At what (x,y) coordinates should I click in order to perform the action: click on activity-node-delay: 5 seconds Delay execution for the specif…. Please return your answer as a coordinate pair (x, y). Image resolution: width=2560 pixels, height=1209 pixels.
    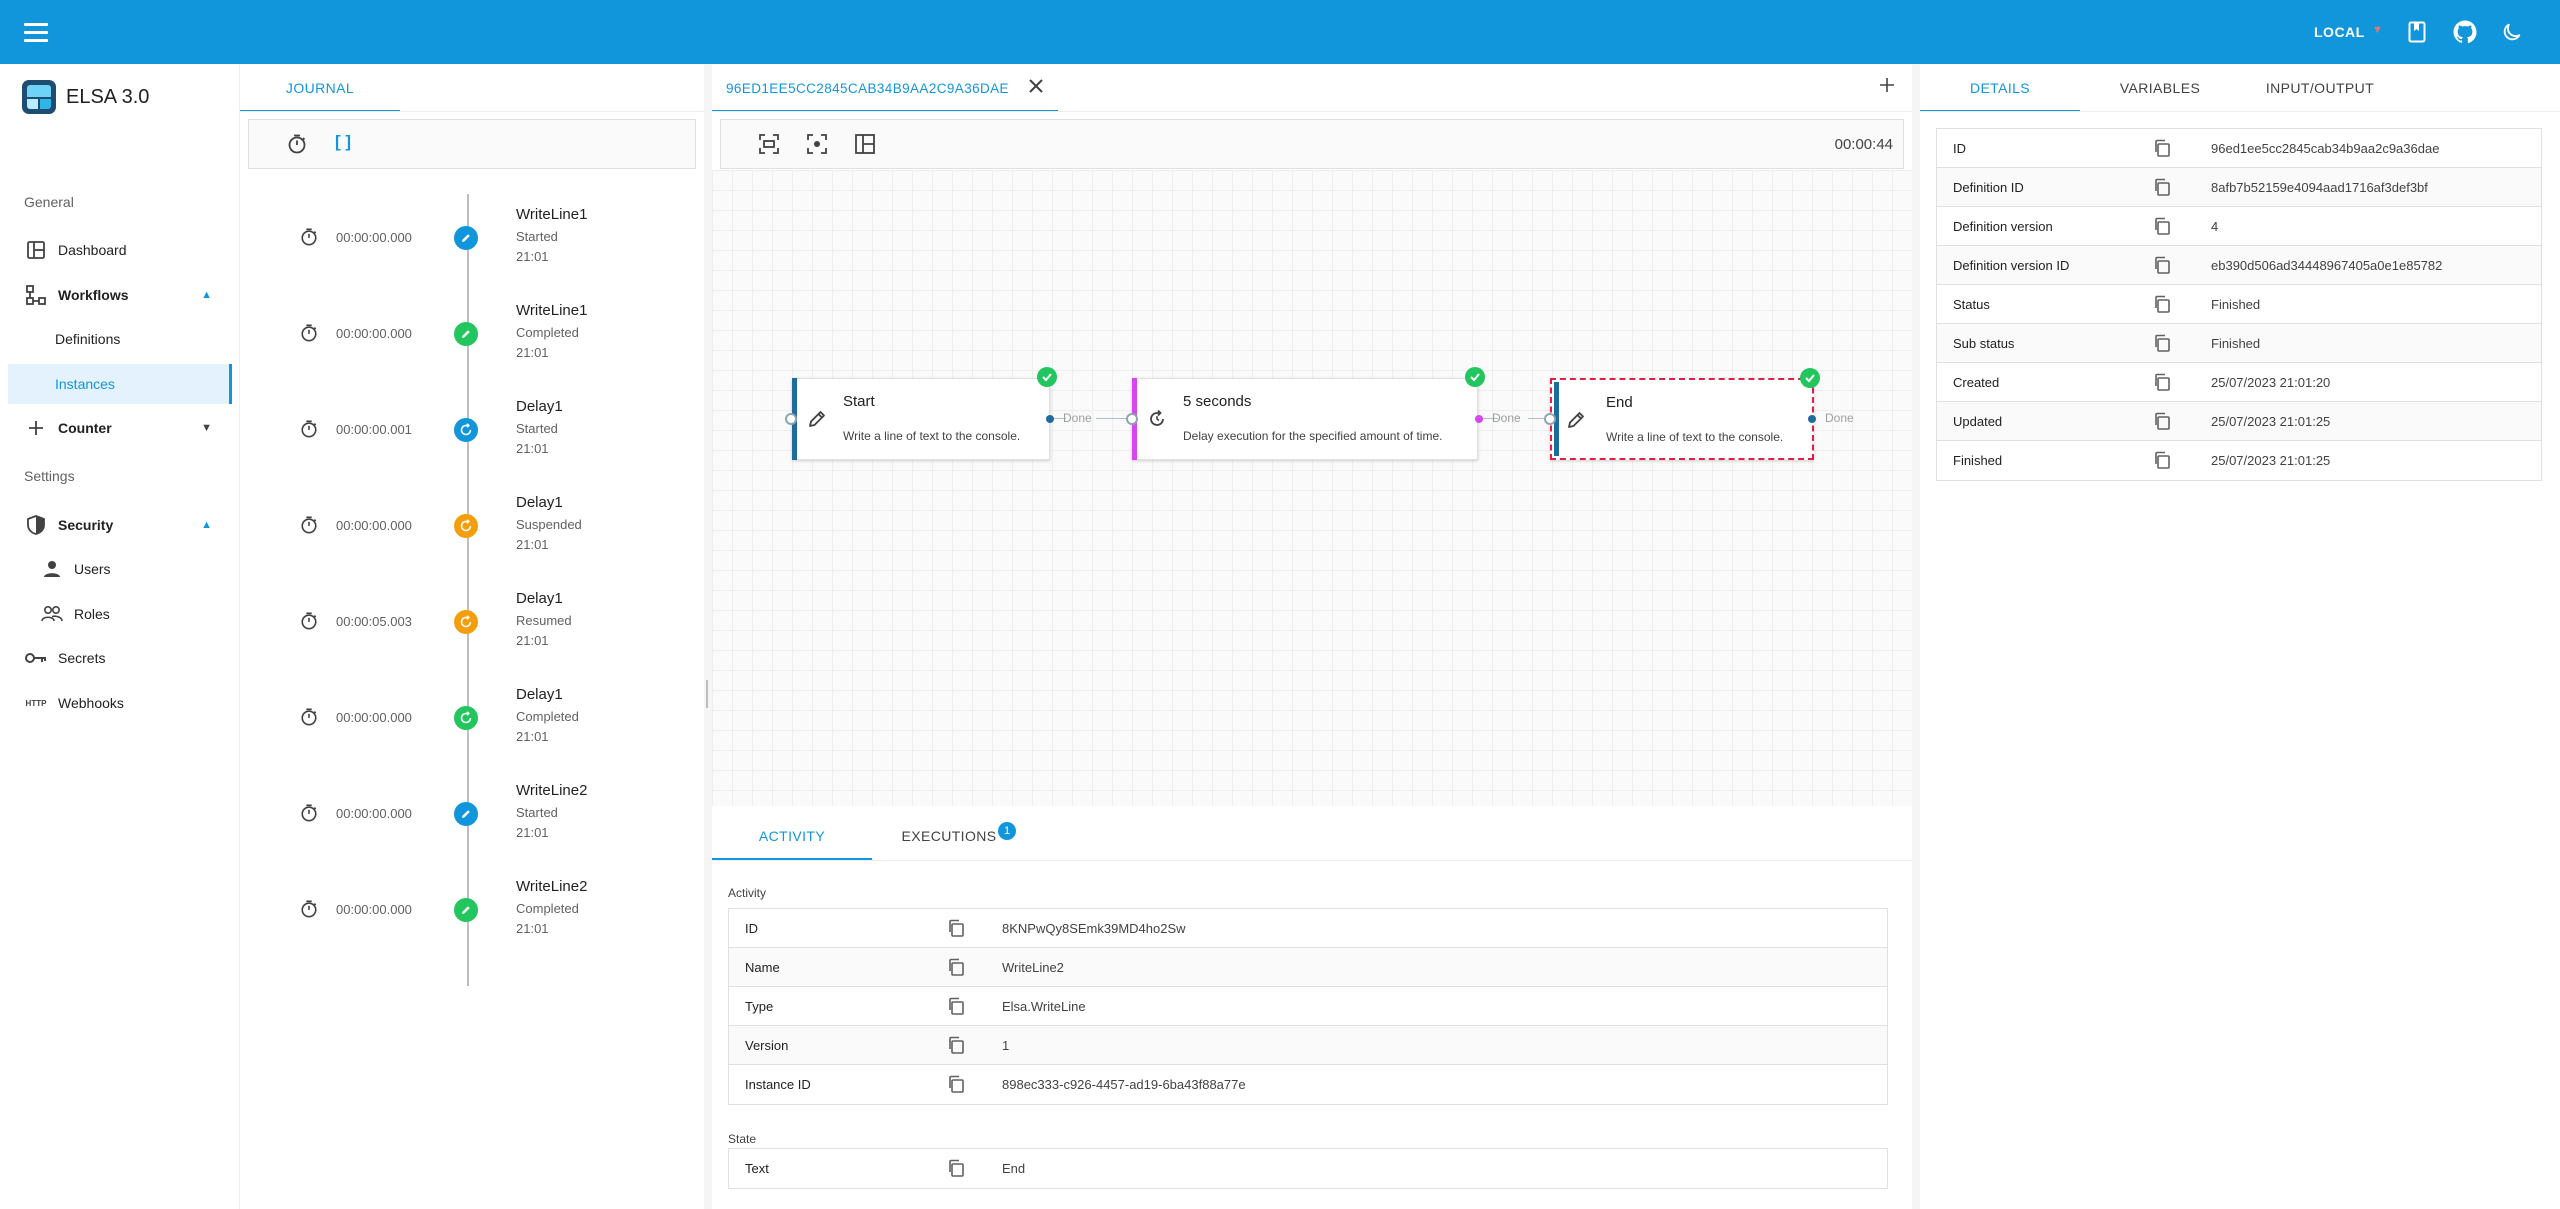
    Looking at the image, I should click on (1308, 413).